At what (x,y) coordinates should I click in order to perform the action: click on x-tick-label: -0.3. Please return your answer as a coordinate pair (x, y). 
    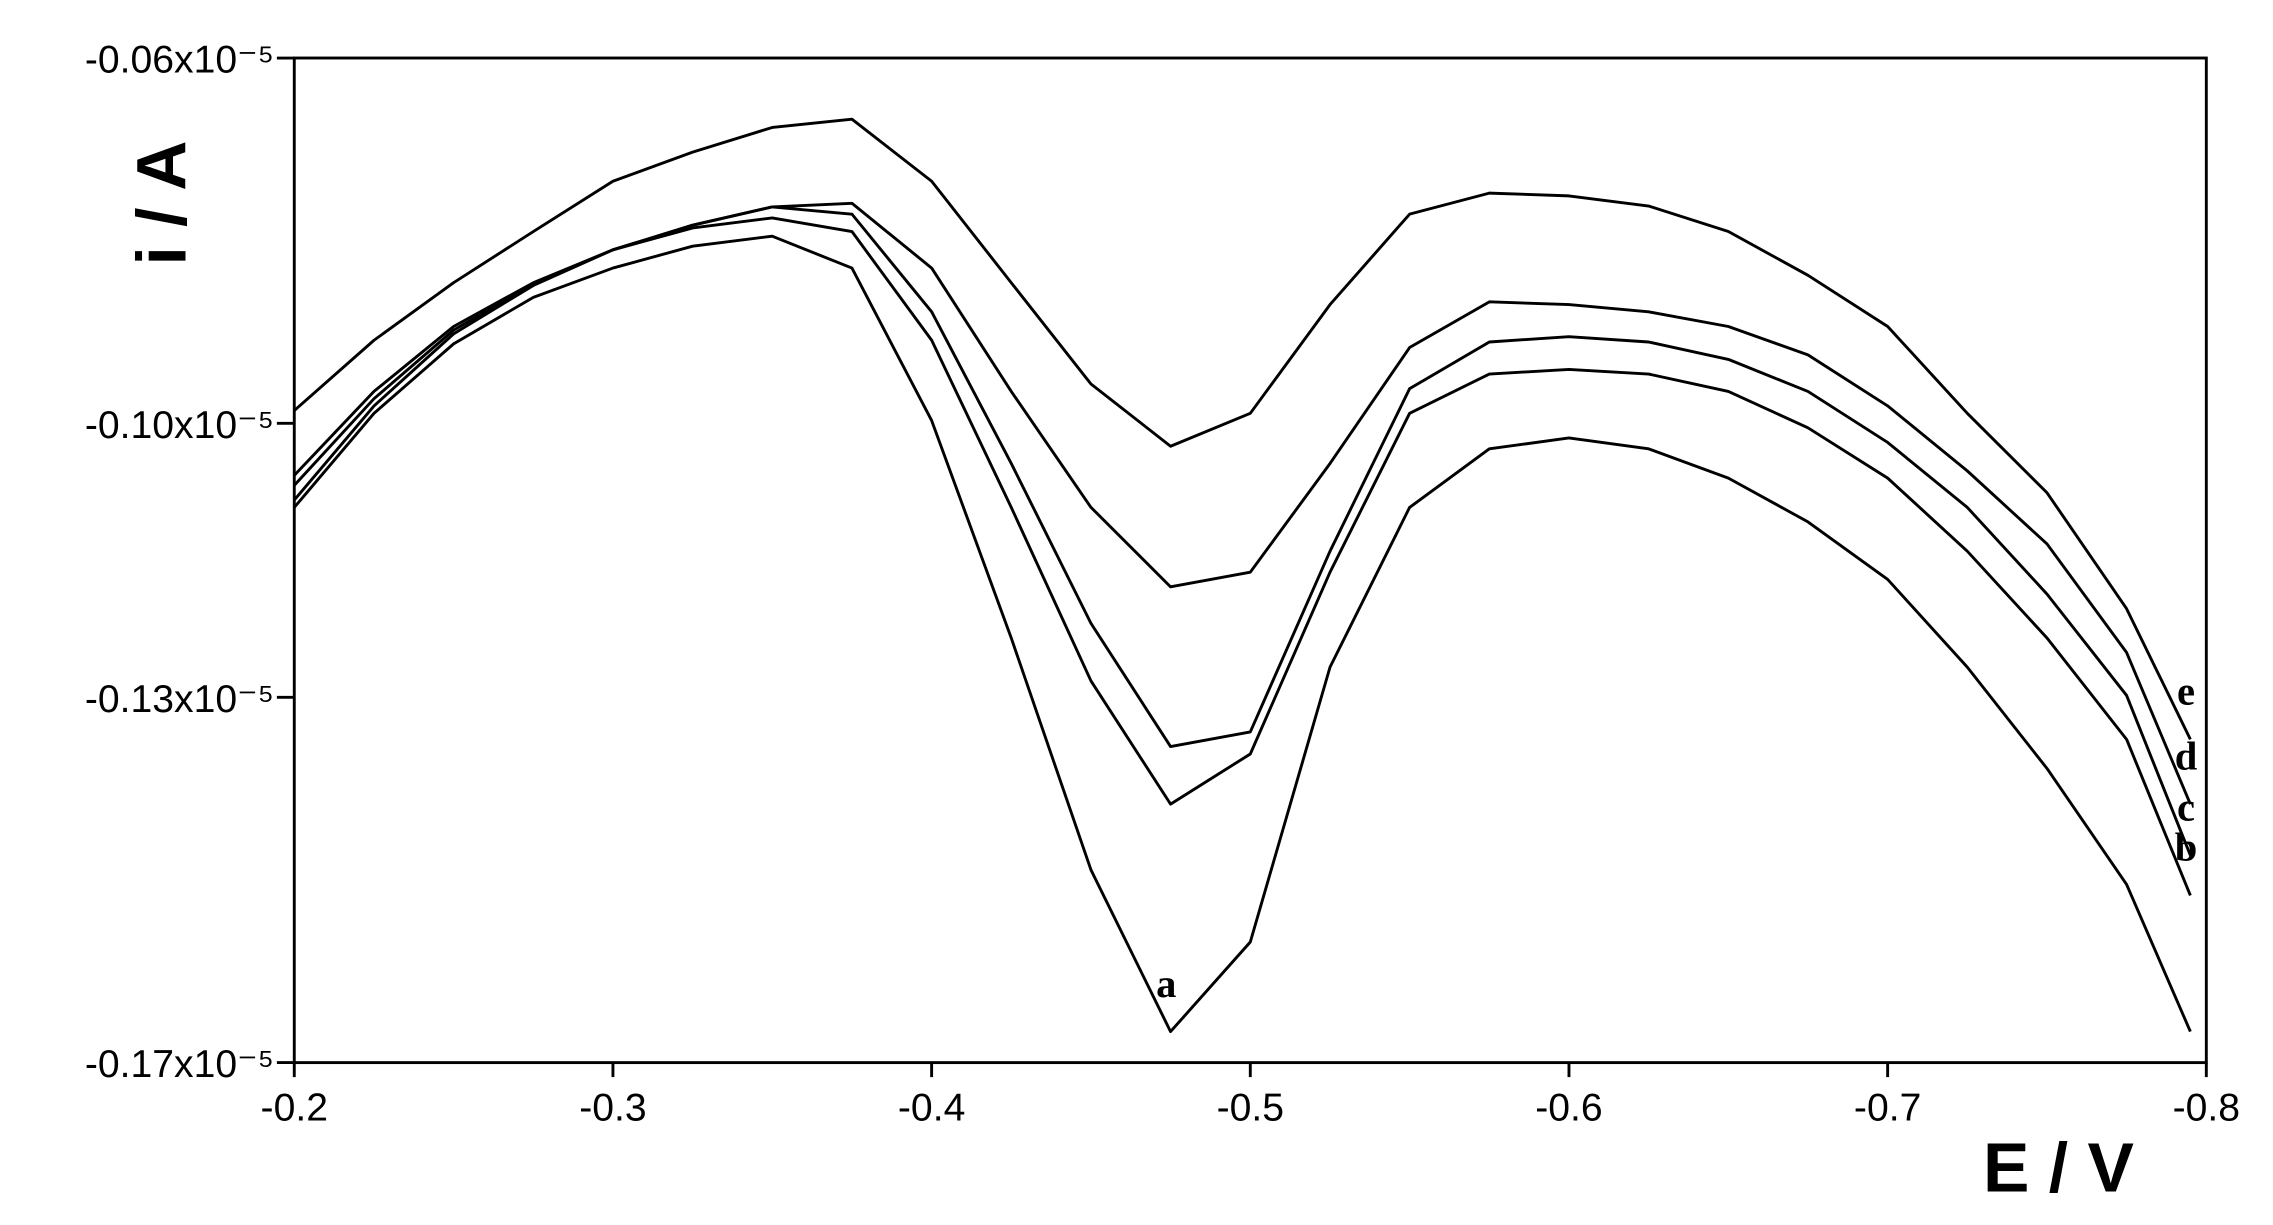
    Looking at the image, I should click on (612, 1108).